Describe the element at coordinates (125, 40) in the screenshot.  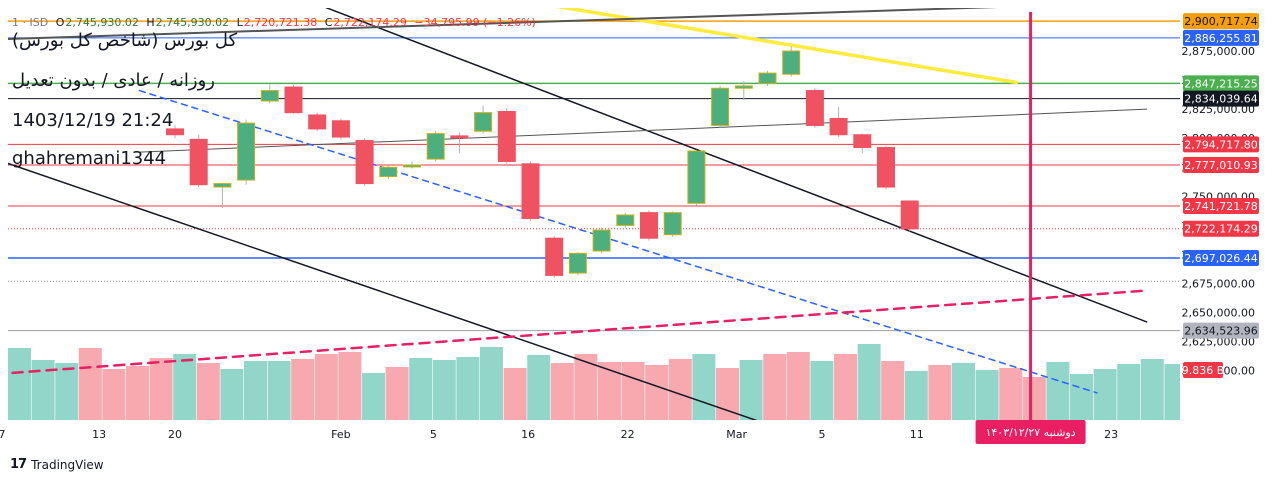
I see `chart-title: کل بورس (شاخص کل بورس)` at that location.